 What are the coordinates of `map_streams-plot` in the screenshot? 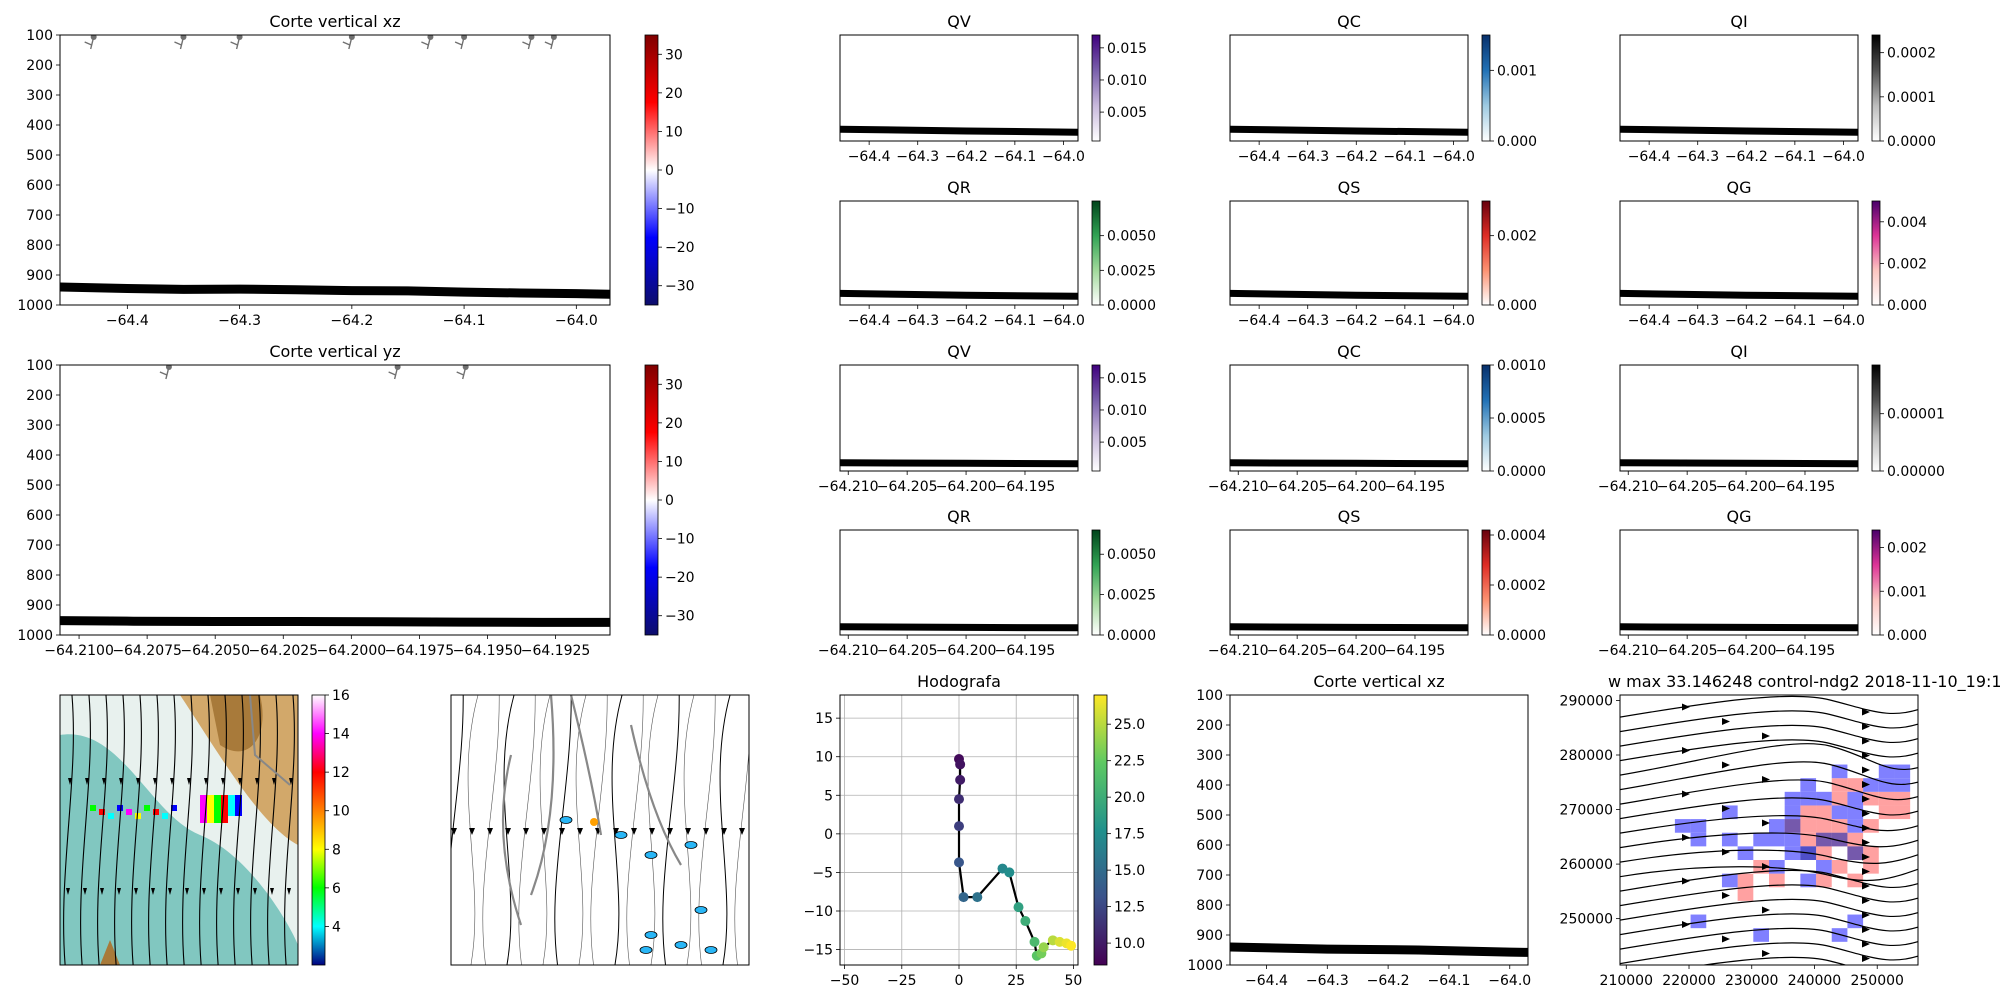 It's located at (610, 830).